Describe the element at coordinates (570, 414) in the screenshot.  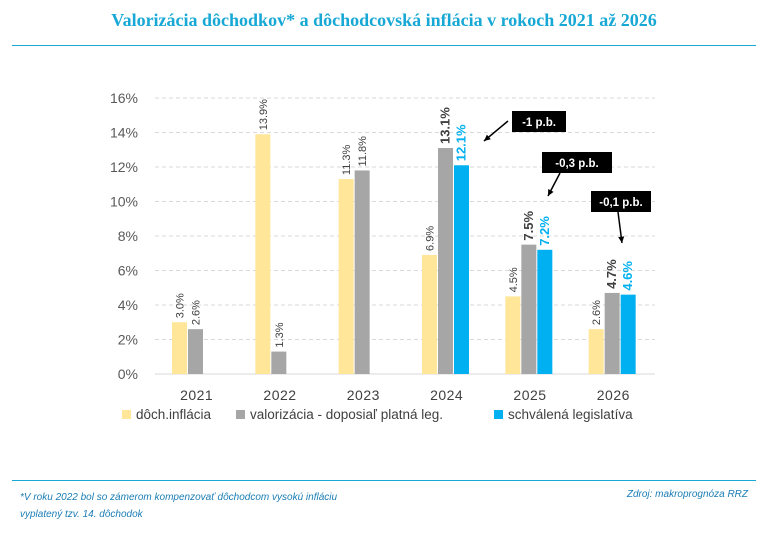
I see `legend-label: schválená legislatíva` at that location.